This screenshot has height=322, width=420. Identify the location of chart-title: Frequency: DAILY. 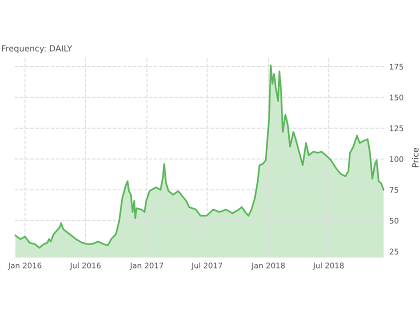
(37, 49).